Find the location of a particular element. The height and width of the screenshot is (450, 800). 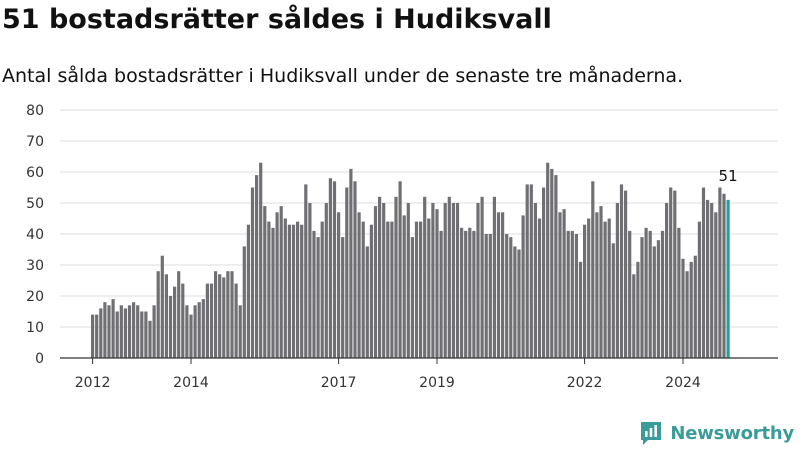

newsworthy-brand: Newsworthy is located at coordinates (716, 433).